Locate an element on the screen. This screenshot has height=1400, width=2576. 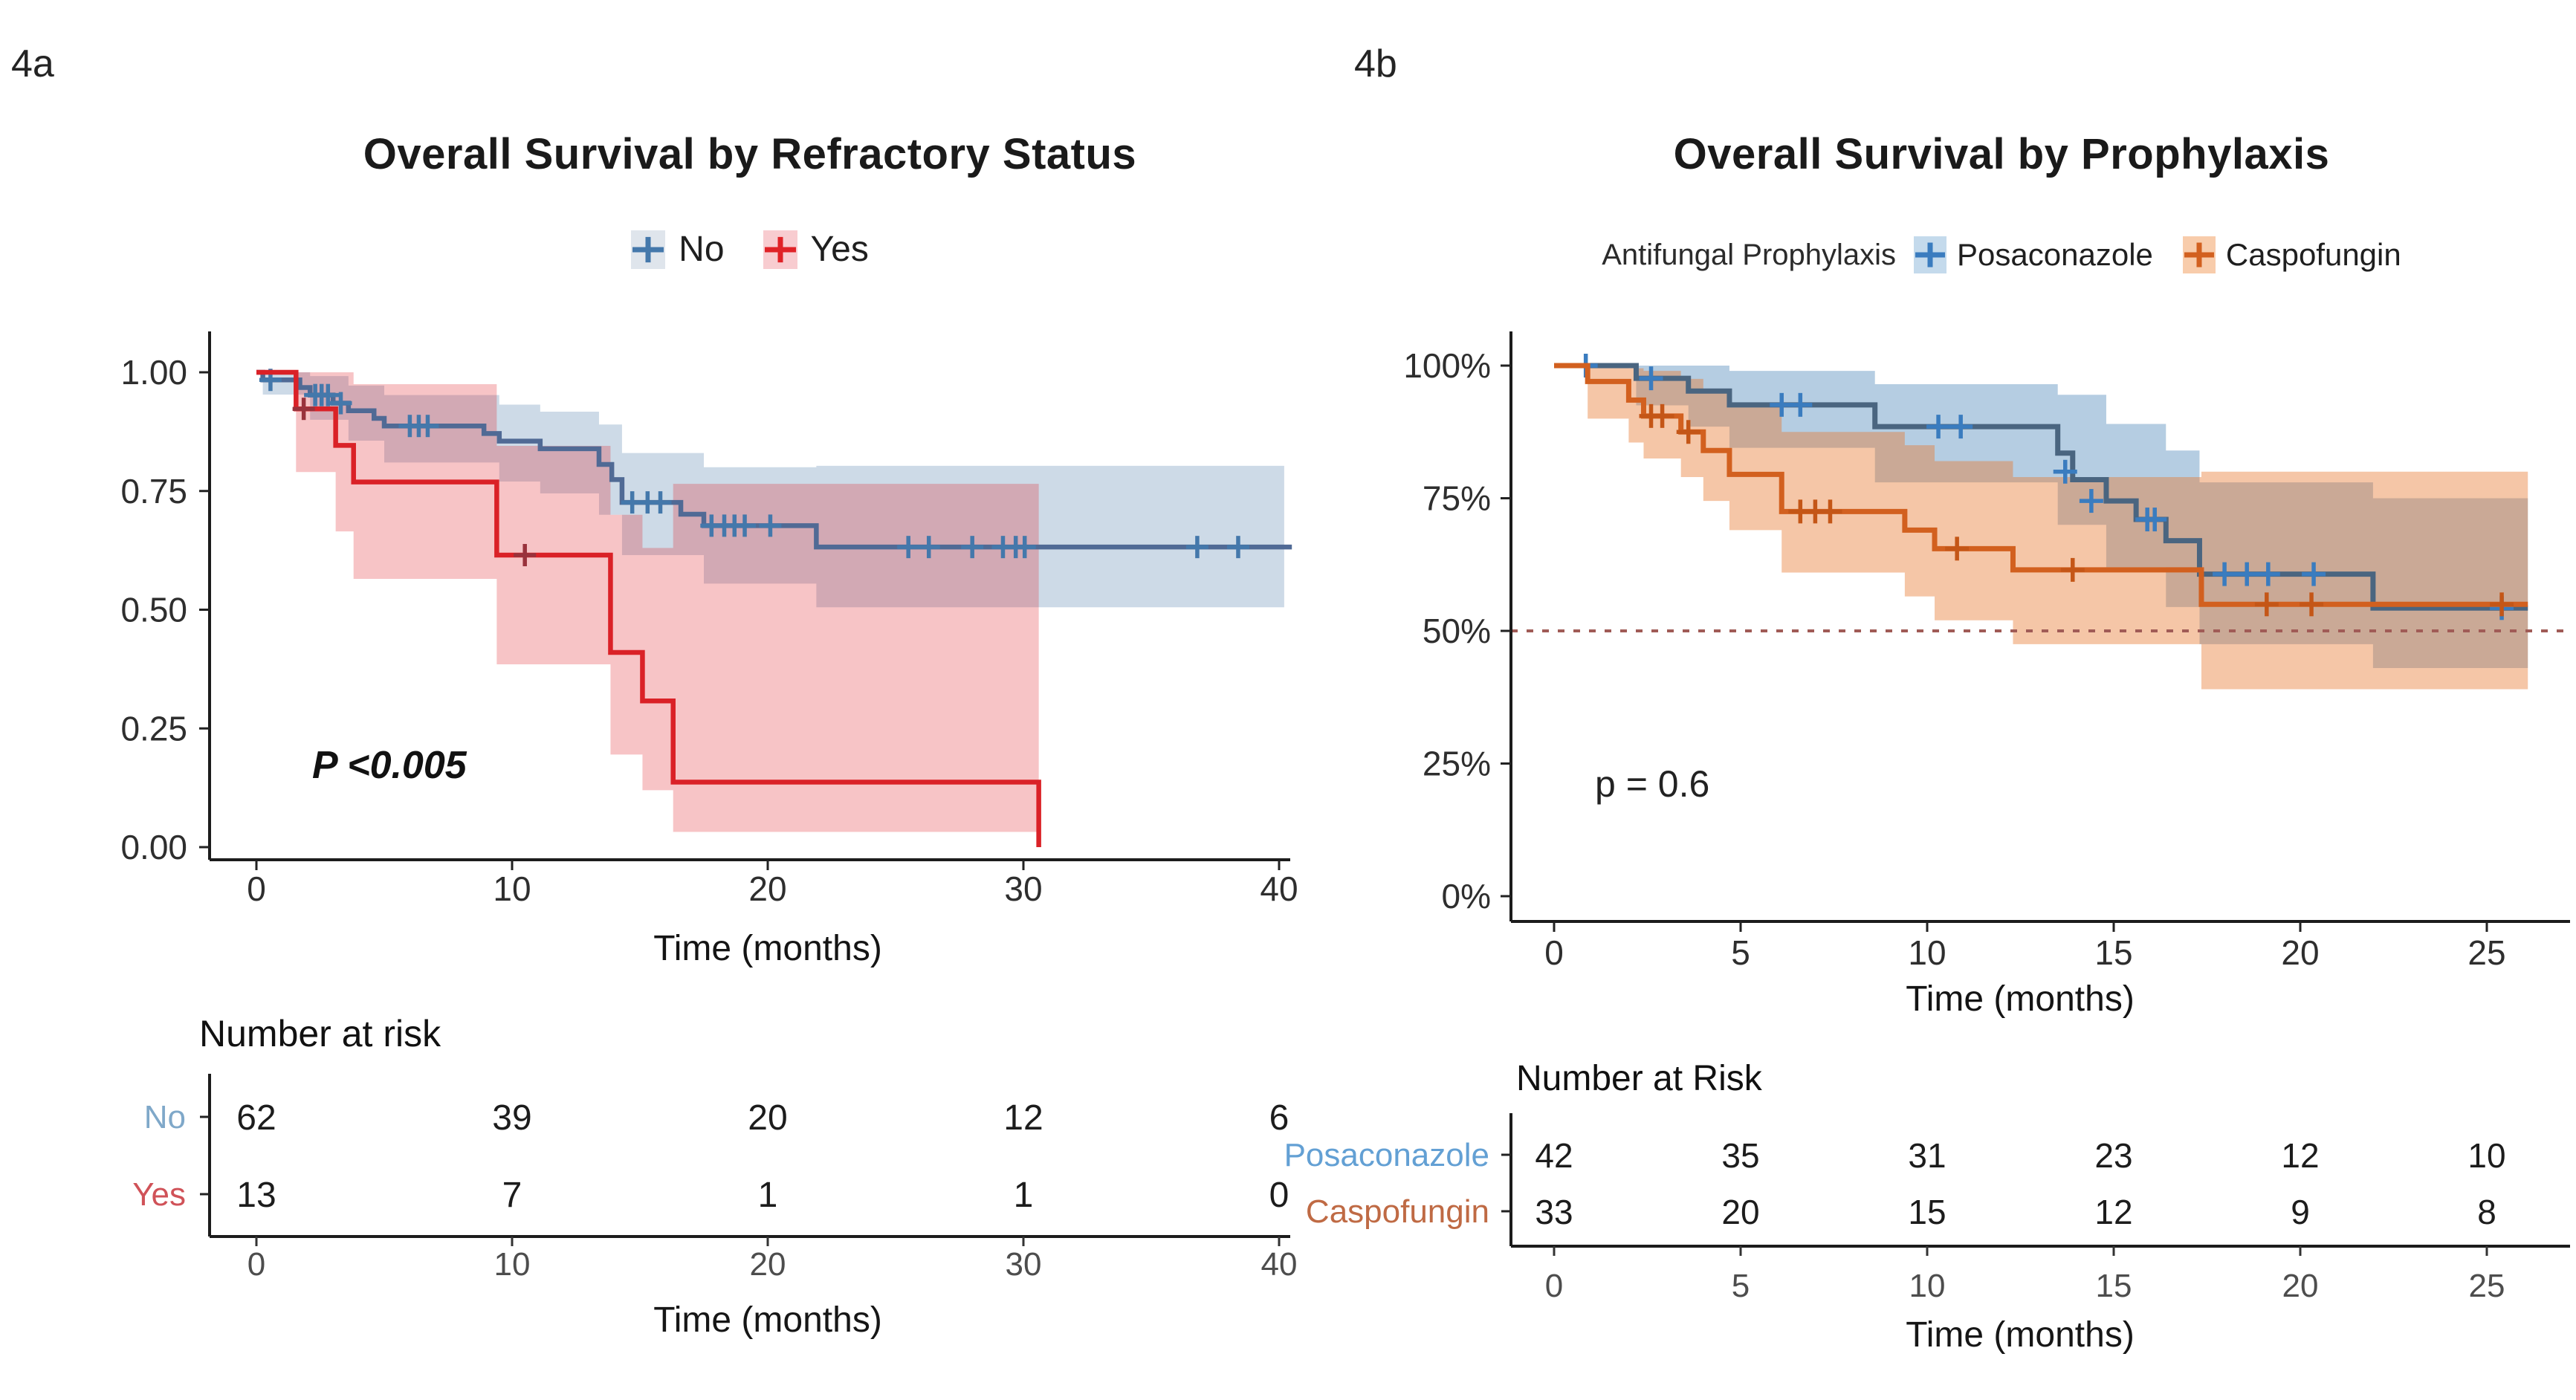
risk-count: 23 is located at coordinates (2113, 1155).